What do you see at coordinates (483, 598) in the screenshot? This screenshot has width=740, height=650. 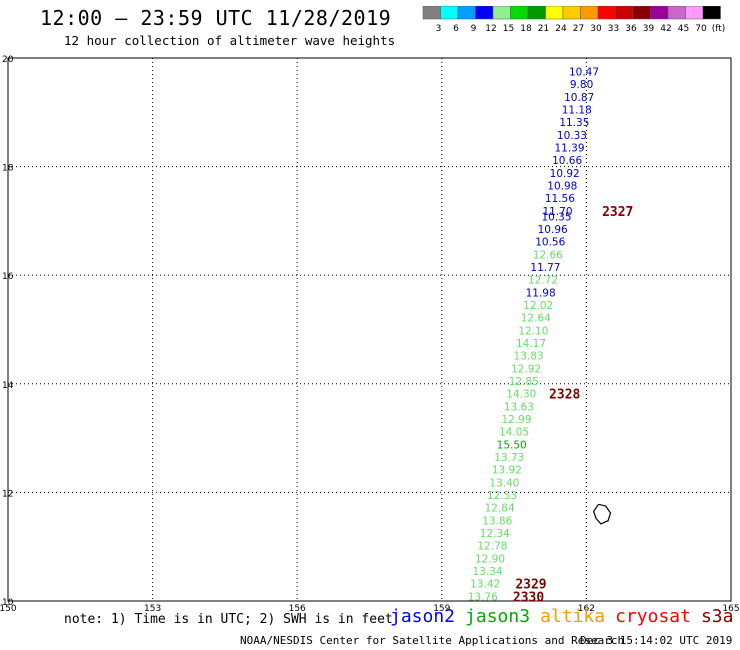 I see `wave-height-label: 13.76` at bounding box center [483, 598].